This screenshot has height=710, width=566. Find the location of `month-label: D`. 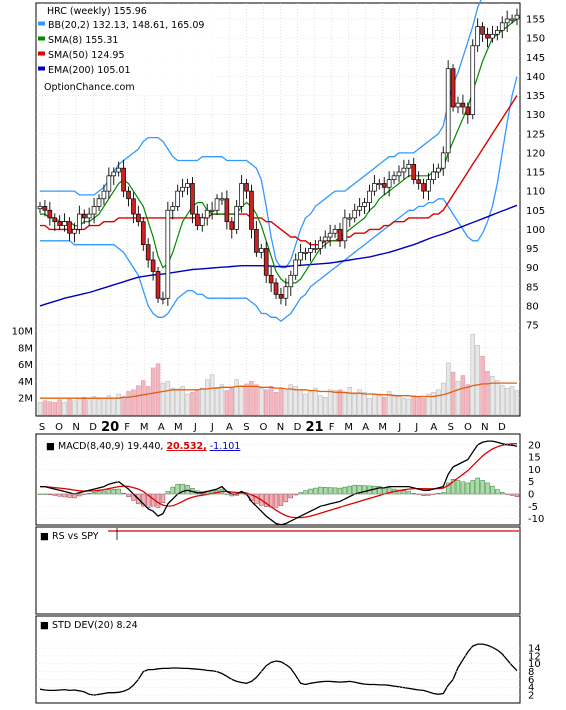

month-label: D is located at coordinates (93, 427).